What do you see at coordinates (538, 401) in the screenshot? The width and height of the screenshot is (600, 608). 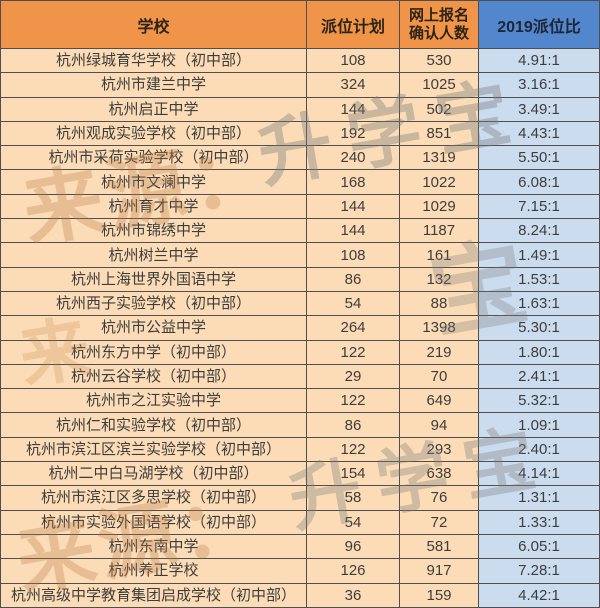 I see `ratio-cell: 5.32:1` at bounding box center [538, 401].